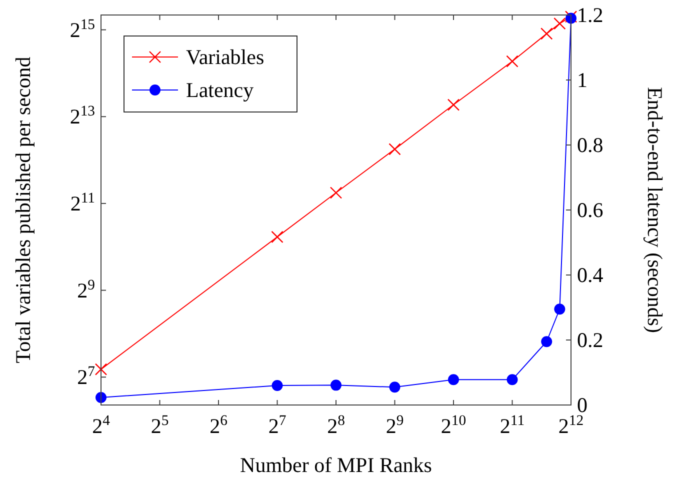 The width and height of the screenshot is (678, 479). Describe the element at coordinates (23, 210) in the screenshot. I see `y-axis-title: Total variables published per second` at that location.